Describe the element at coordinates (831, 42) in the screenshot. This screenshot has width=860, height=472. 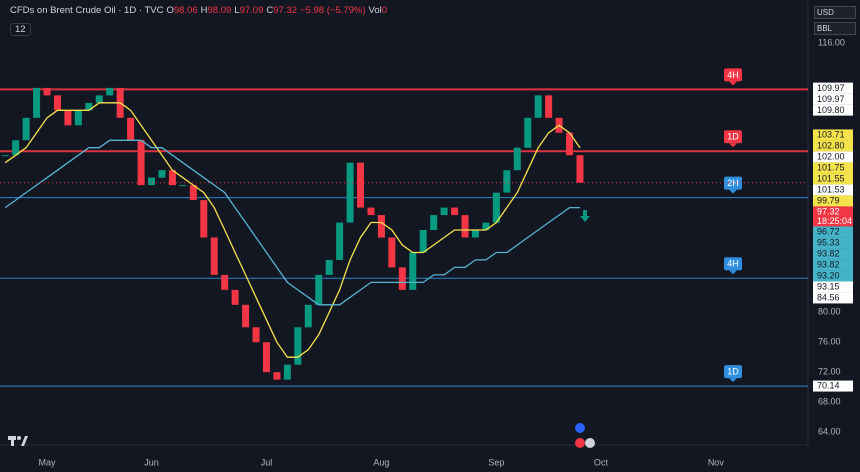
I see `y-tick-label: 116.00` at that location.